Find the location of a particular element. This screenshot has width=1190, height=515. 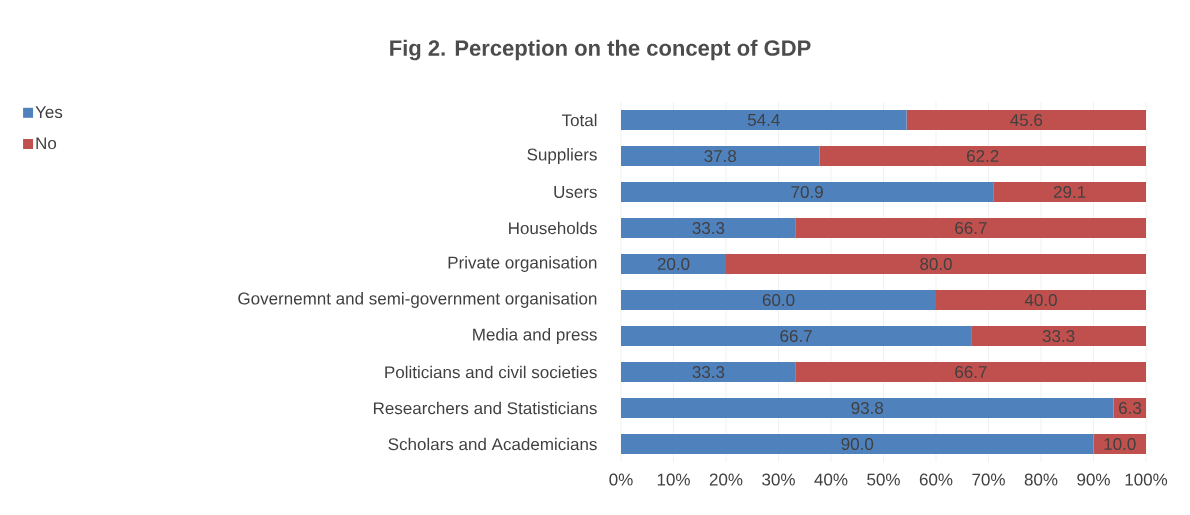

x-tick-label: 0% is located at coordinates (621, 479).